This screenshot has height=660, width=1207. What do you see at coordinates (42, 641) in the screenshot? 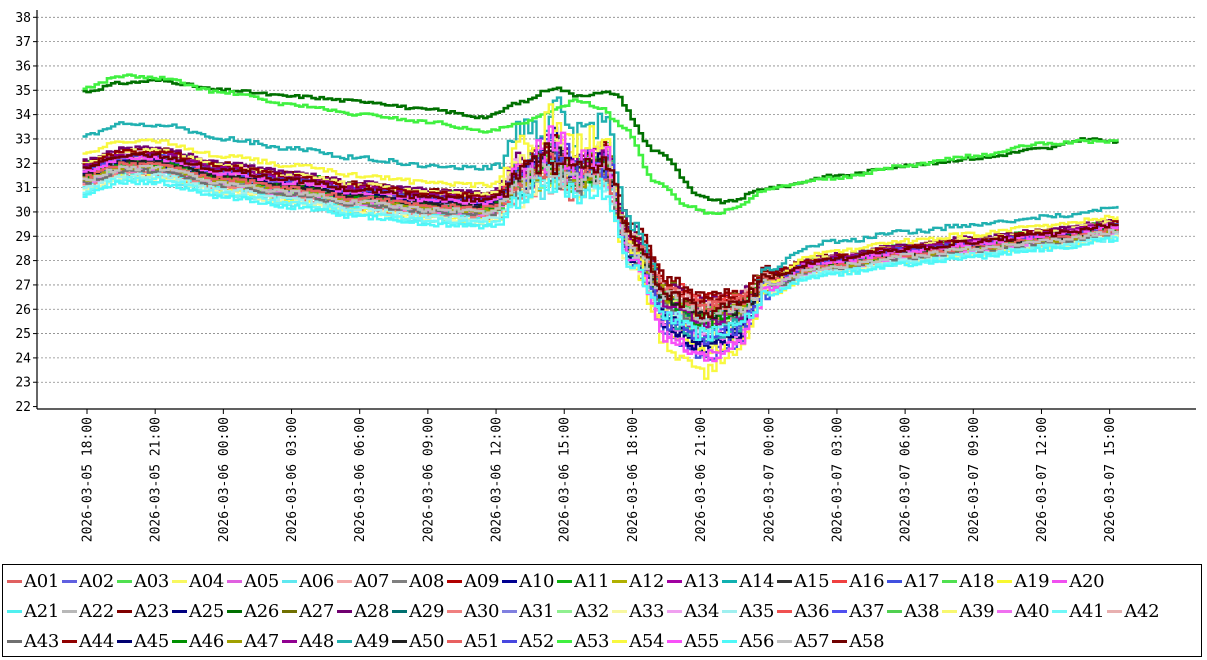
I see `legend-label: A43` at bounding box center [42, 641].